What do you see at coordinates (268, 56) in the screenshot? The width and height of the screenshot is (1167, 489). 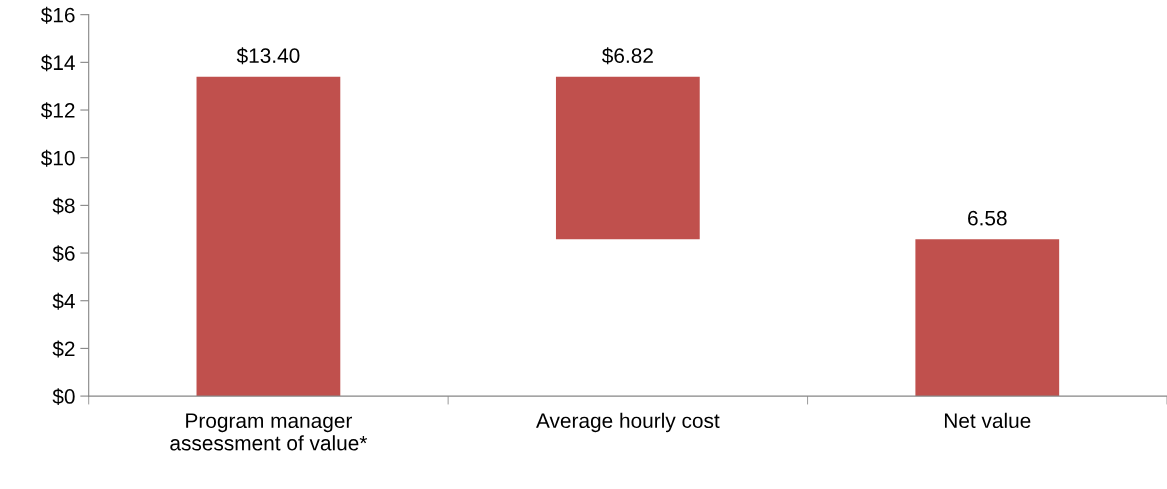 I see `data-label: $13.40` at bounding box center [268, 56].